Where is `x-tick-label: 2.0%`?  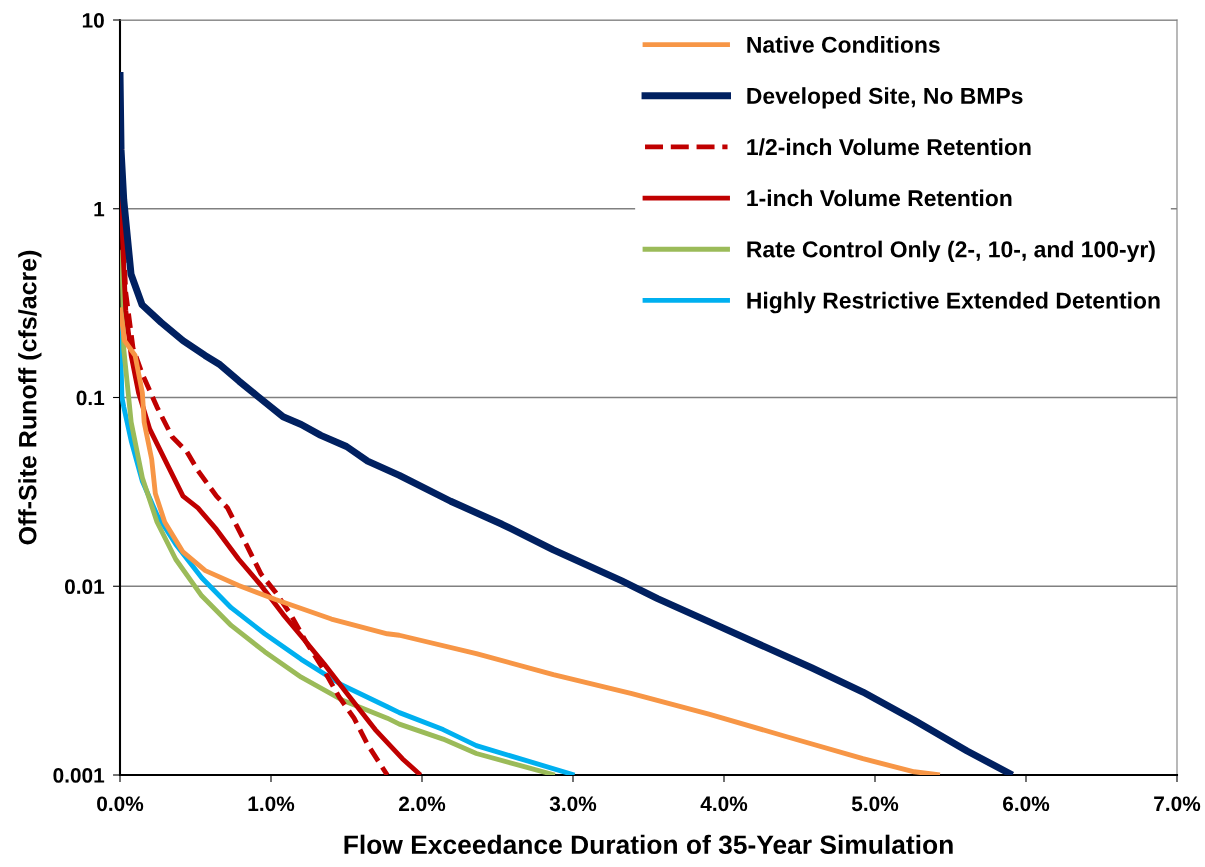
x-tick-label: 2.0% is located at coordinates (422, 804).